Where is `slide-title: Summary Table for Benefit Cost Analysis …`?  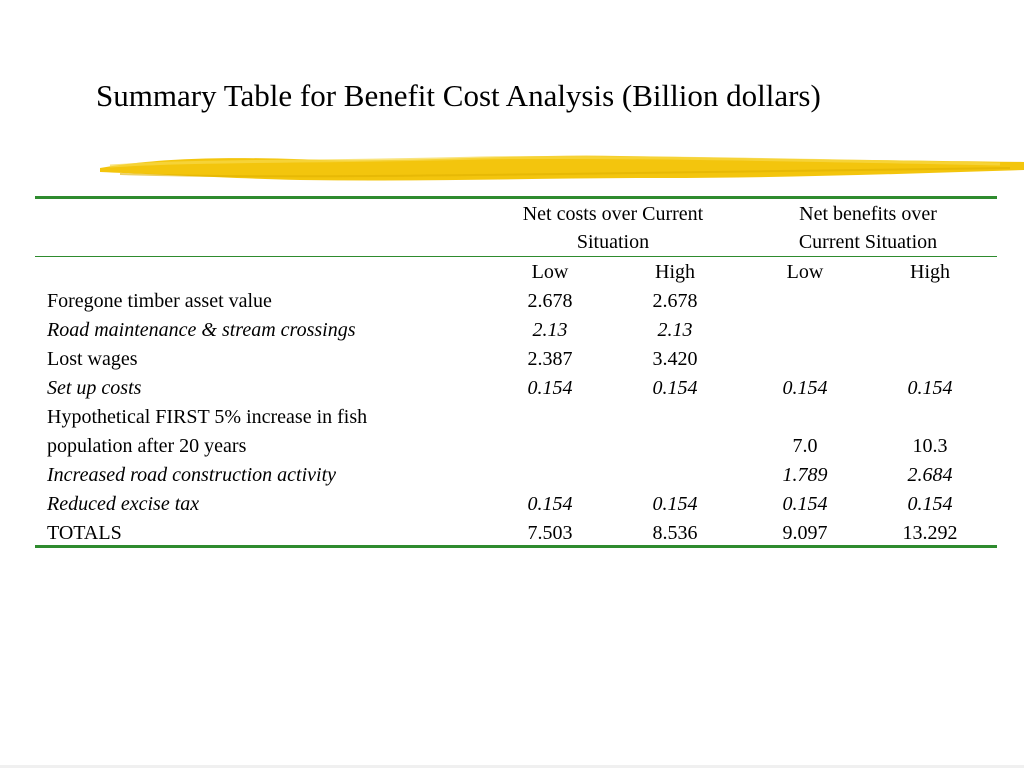
slide-title: Summary Table for Benefit Cost Analysis … is located at coordinates (458, 95).